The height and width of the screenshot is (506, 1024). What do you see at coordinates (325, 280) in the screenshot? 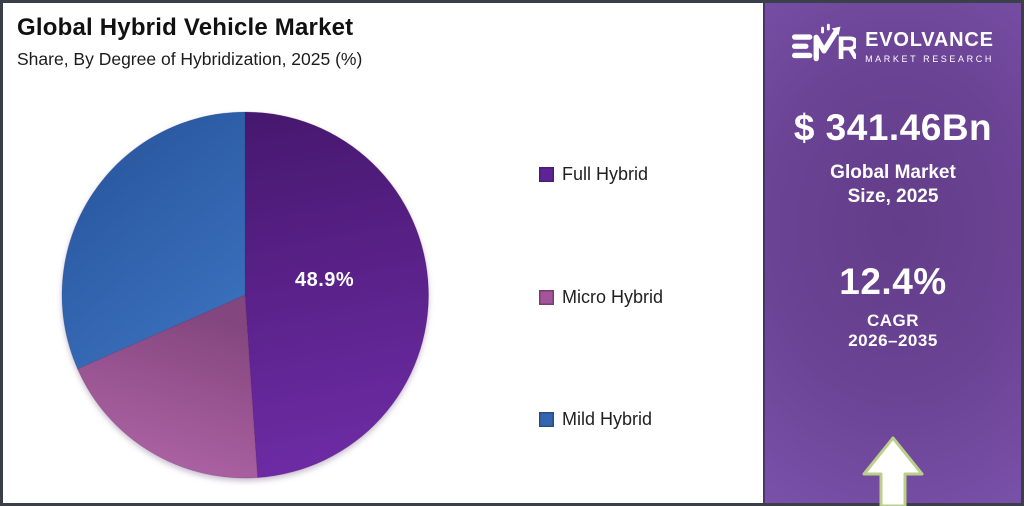
I see `pie-data-label: 48.9%` at bounding box center [325, 280].